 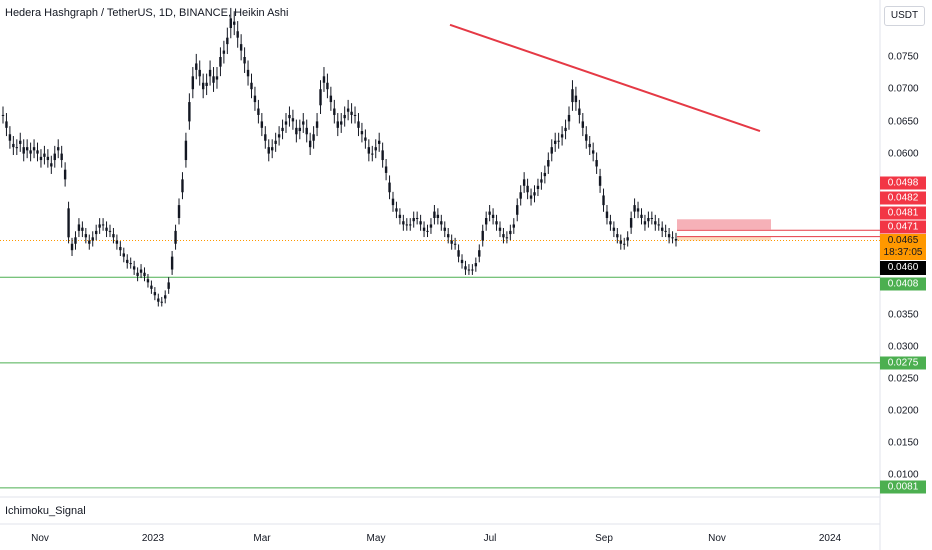 I want to click on x-tick-label: Nov, so click(x=717, y=538).